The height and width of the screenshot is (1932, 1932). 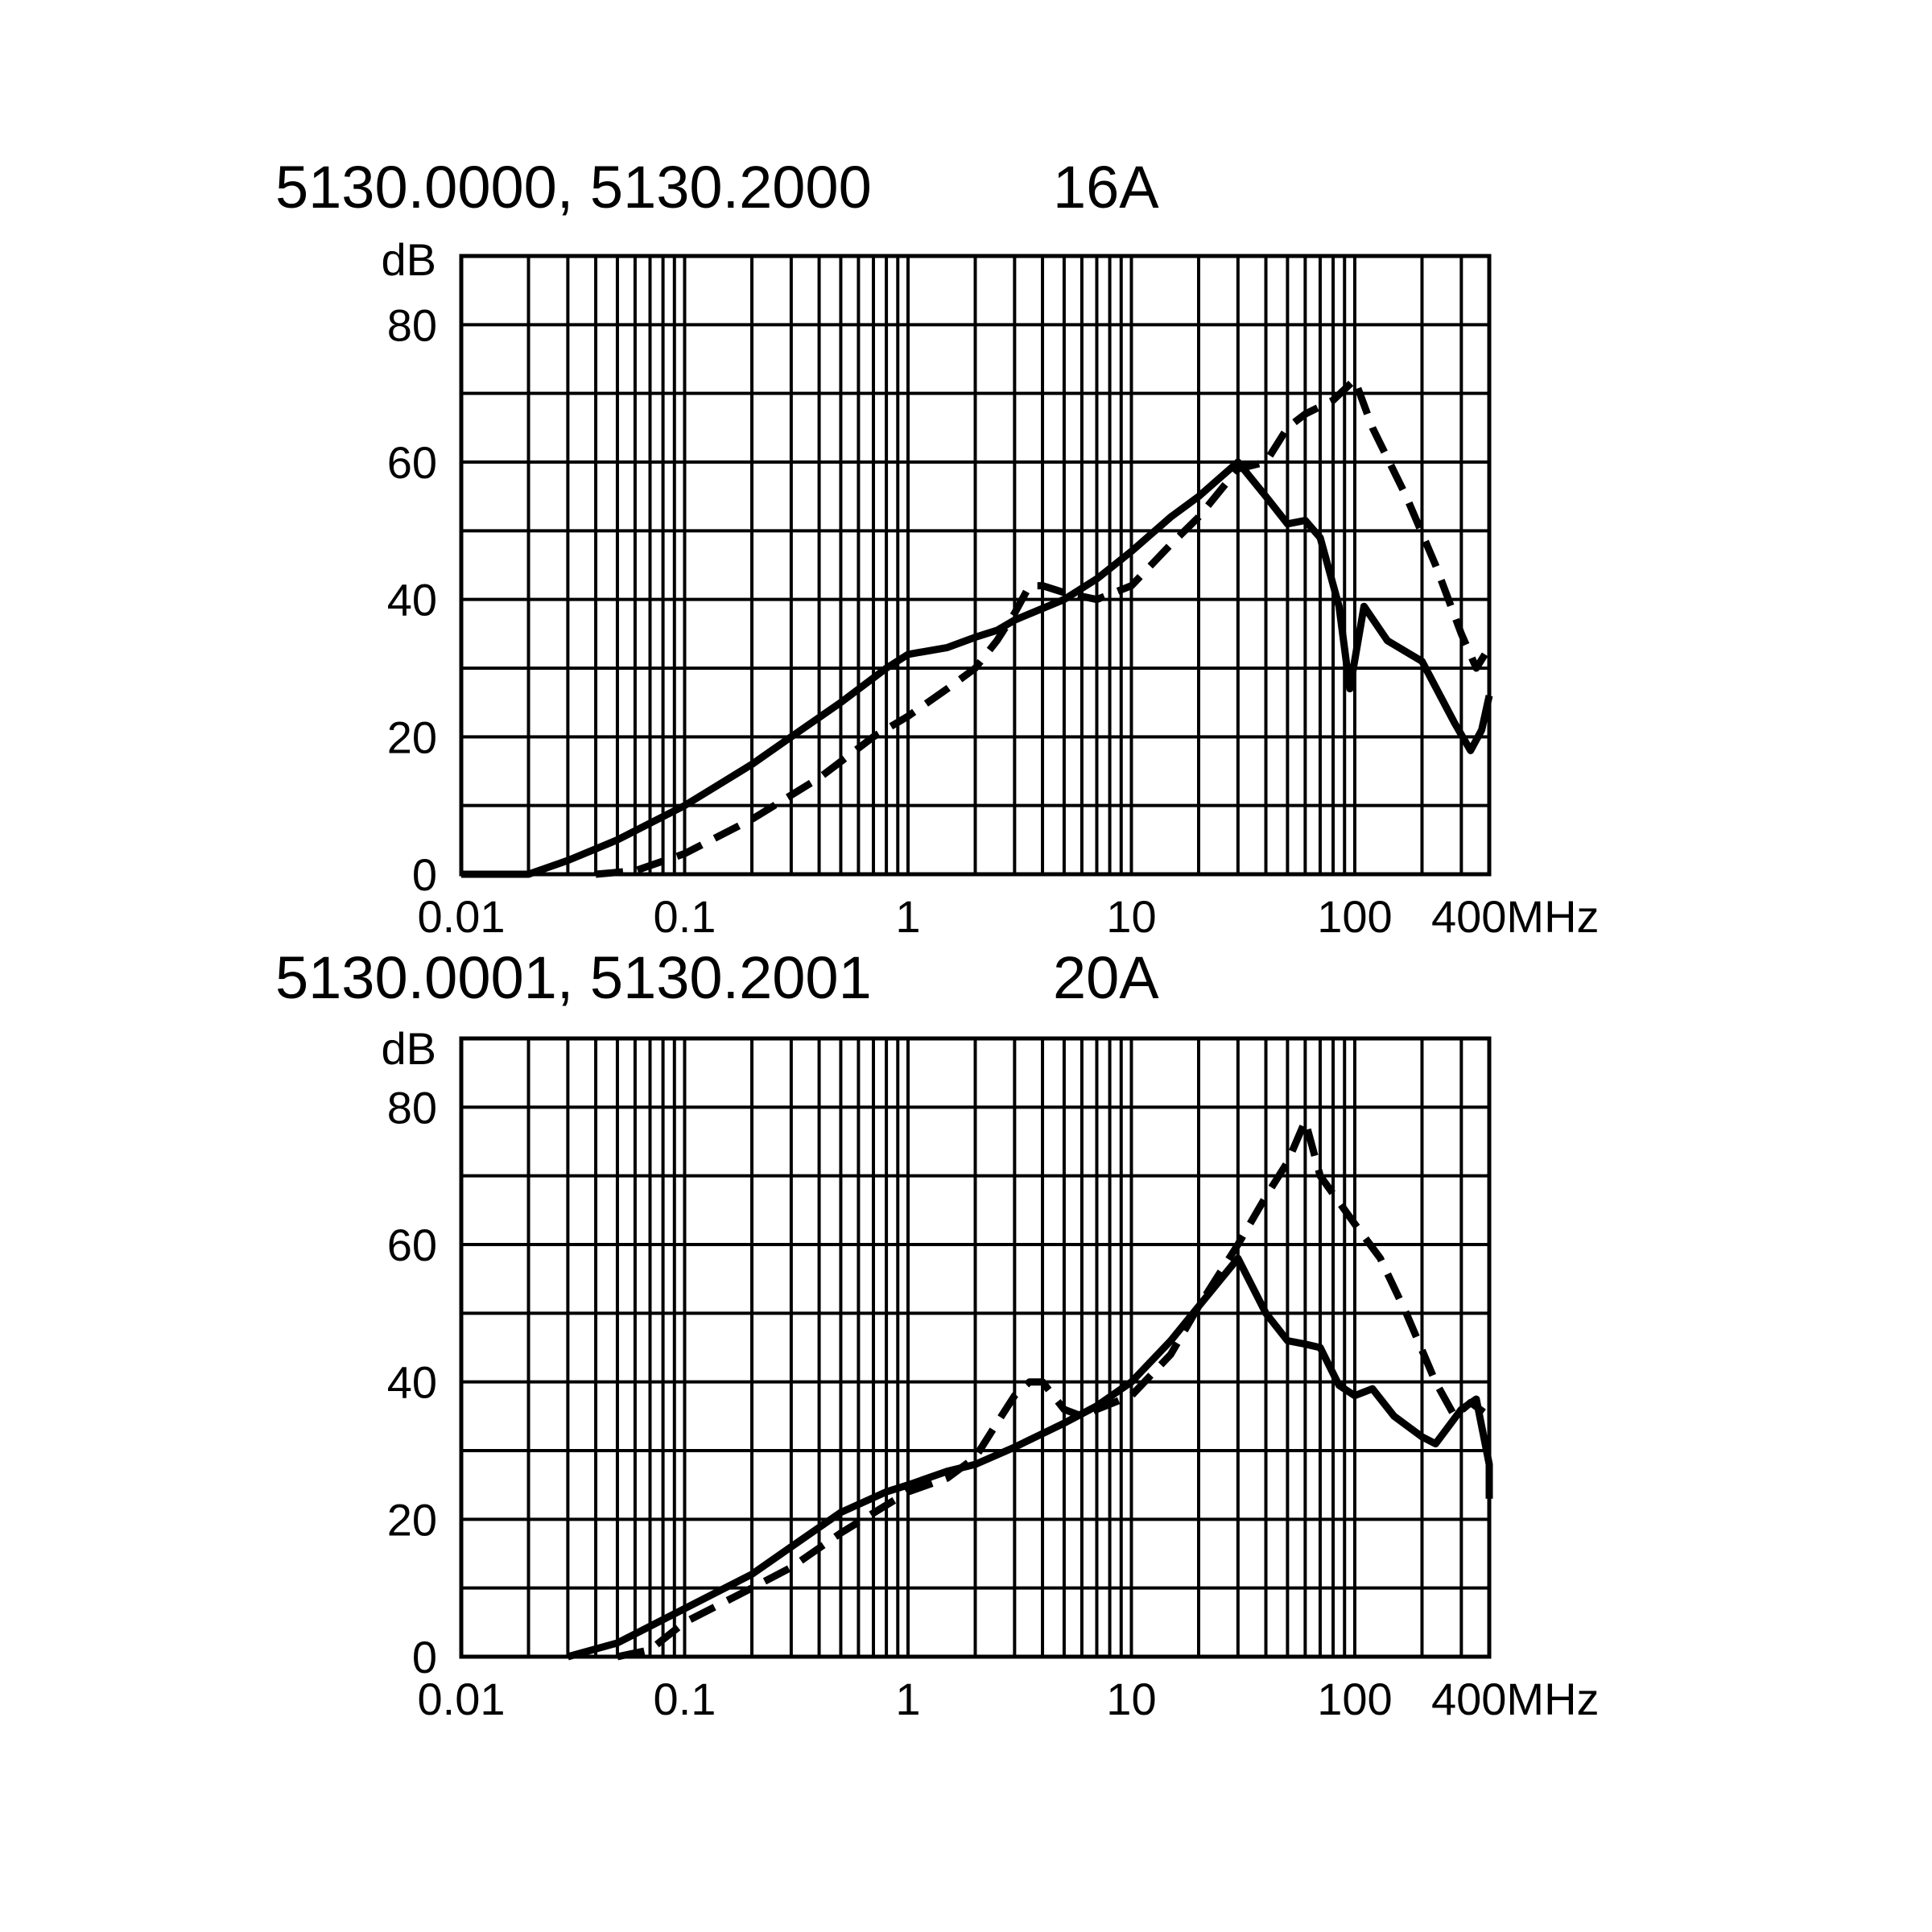 What do you see at coordinates (1106, 977) in the screenshot?
I see `chart-current-rating: 20A` at bounding box center [1106, 977].